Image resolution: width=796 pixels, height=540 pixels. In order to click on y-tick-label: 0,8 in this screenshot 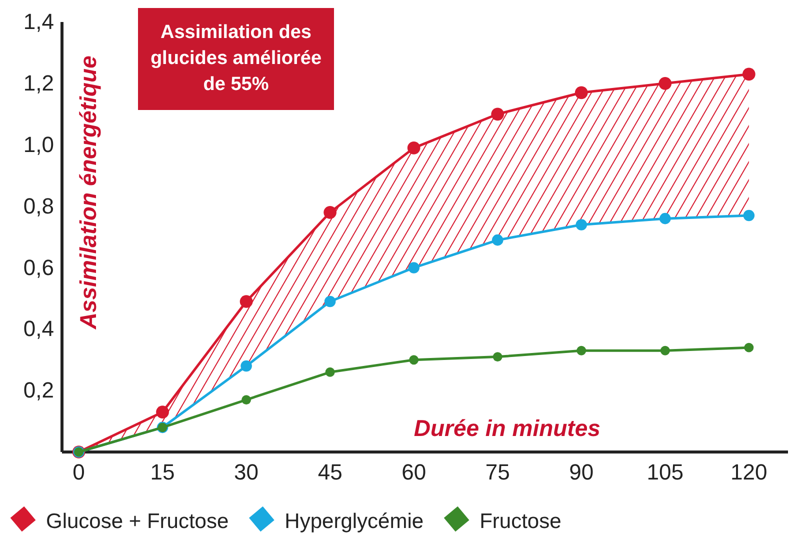, I will do `click(38, 205)`.